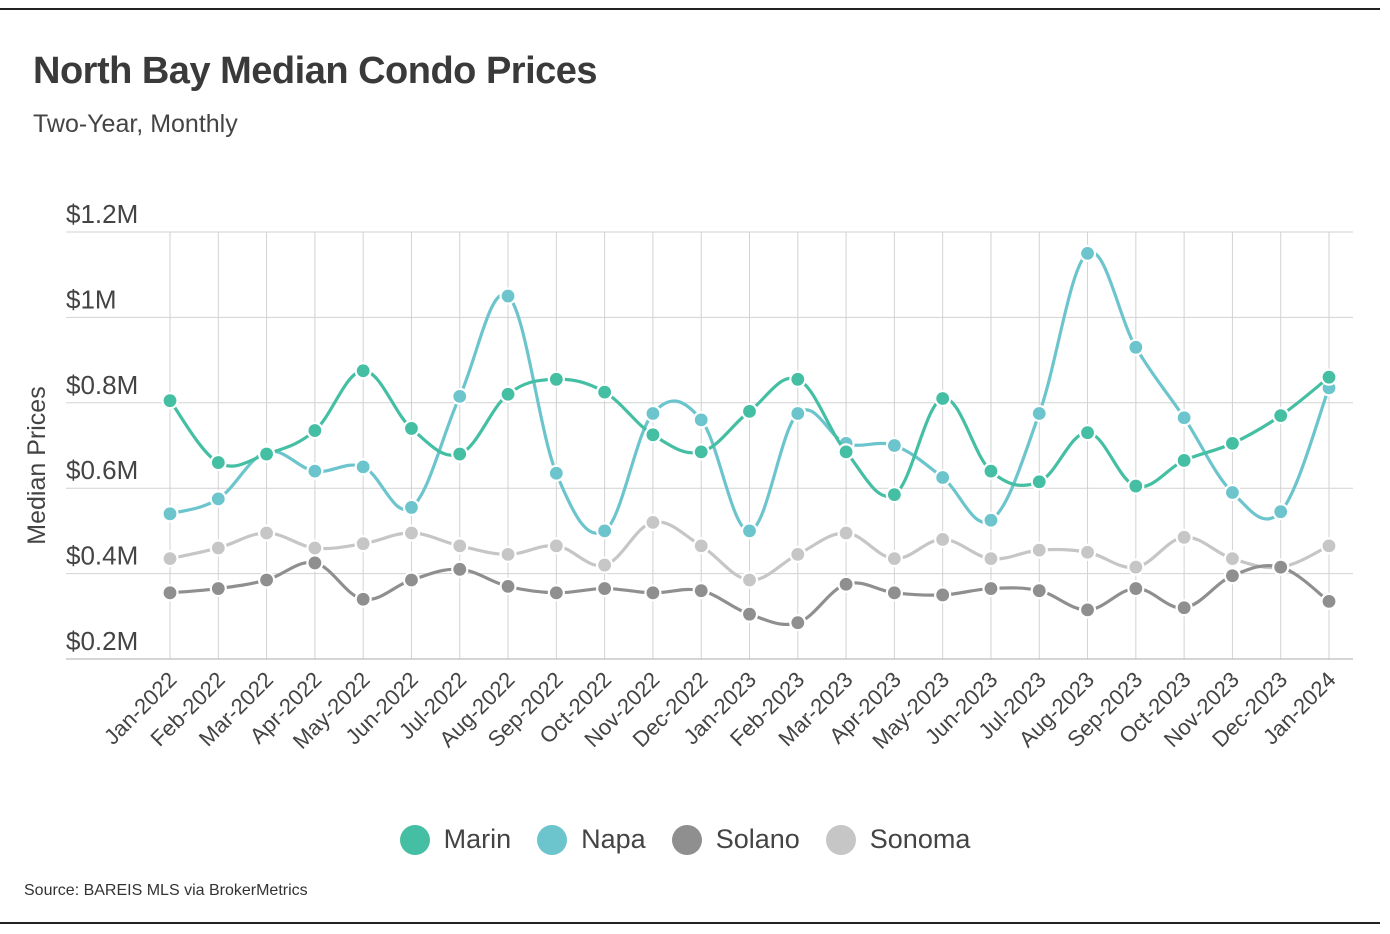 Image resolution: width=1390 pixels, height=934 pixels. I want to click on y-axis-title: Median Prices, so click(37, 465).